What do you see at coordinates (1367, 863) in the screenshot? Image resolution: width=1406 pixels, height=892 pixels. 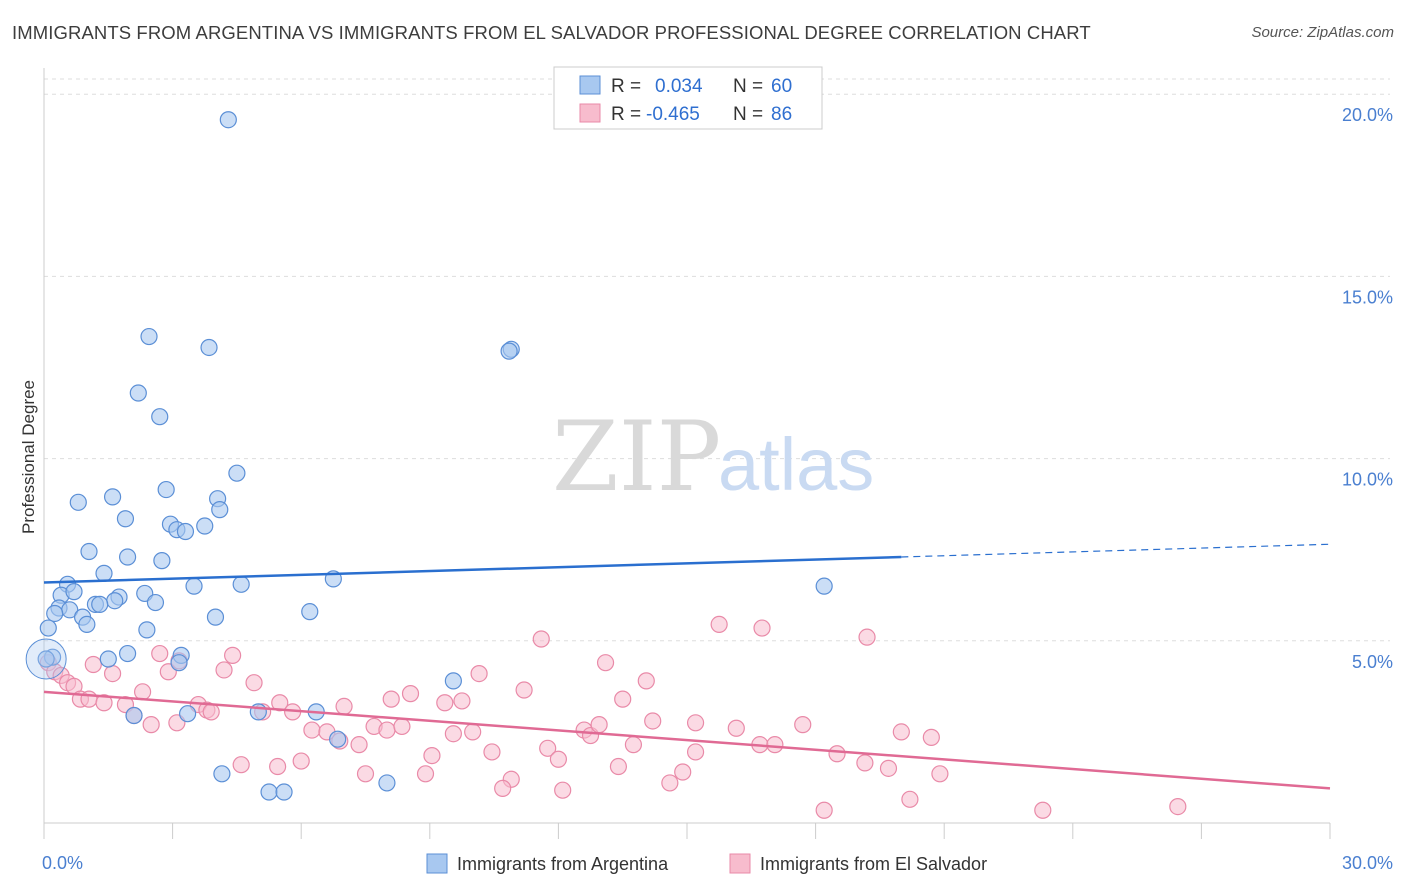 I see `x-tick-label: 30.0%` at bounding box center [1367, 863].